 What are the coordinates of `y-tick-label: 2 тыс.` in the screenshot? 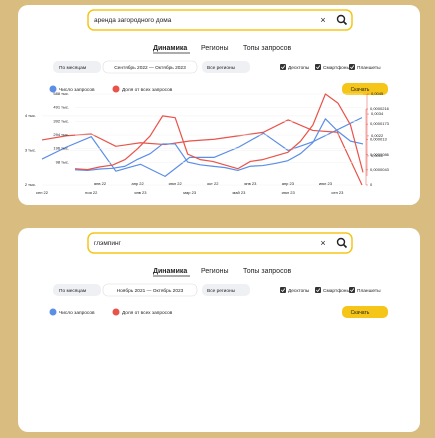 It's located at (30, 184).